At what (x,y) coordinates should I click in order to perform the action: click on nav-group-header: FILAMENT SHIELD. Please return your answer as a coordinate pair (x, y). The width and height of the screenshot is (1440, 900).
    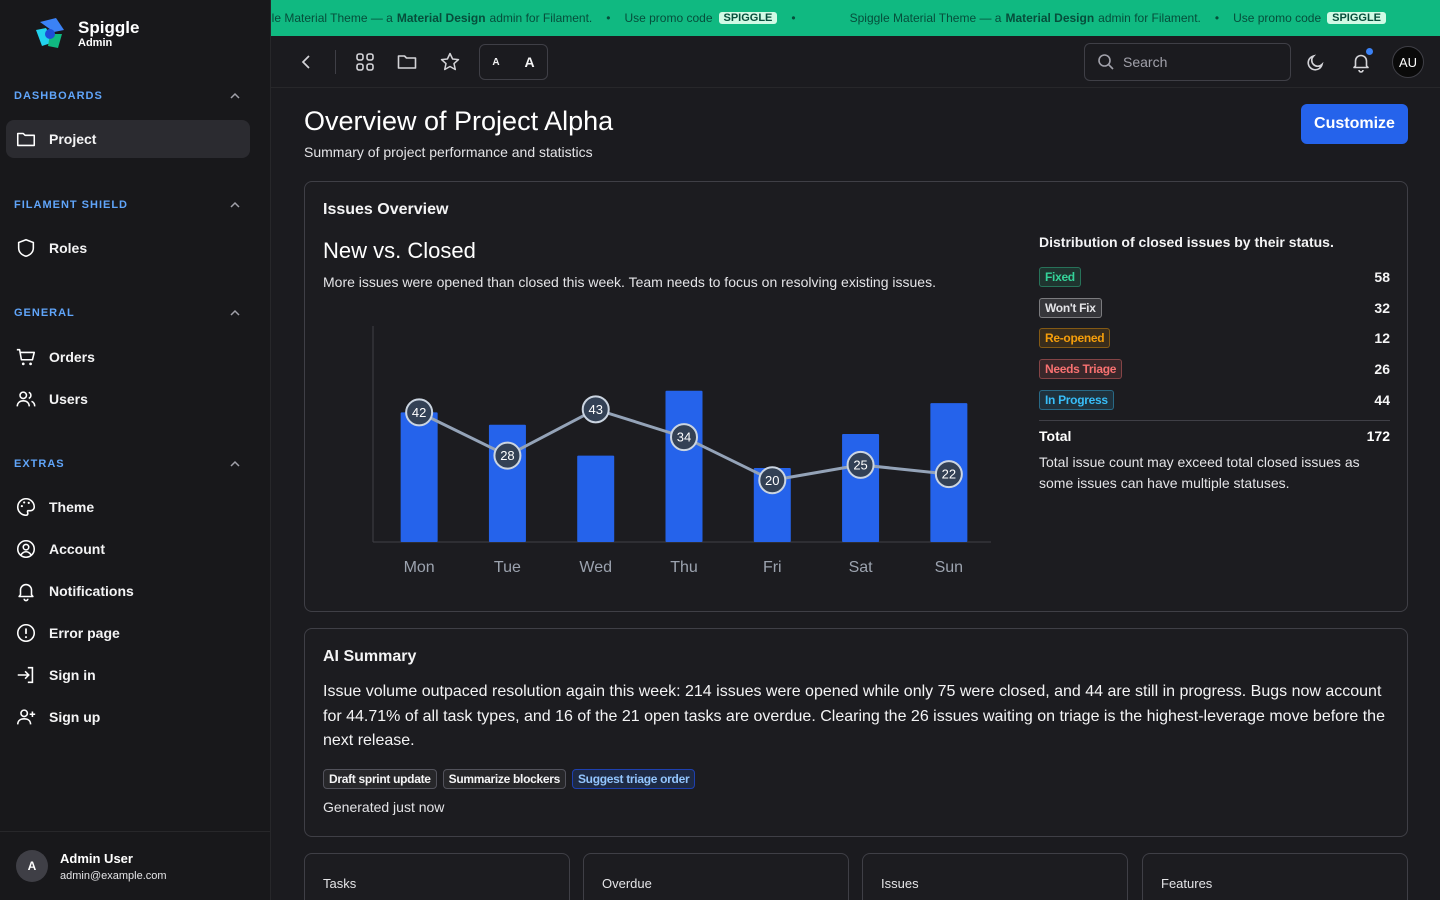
    Looking at the image, I should click on (135, 205).